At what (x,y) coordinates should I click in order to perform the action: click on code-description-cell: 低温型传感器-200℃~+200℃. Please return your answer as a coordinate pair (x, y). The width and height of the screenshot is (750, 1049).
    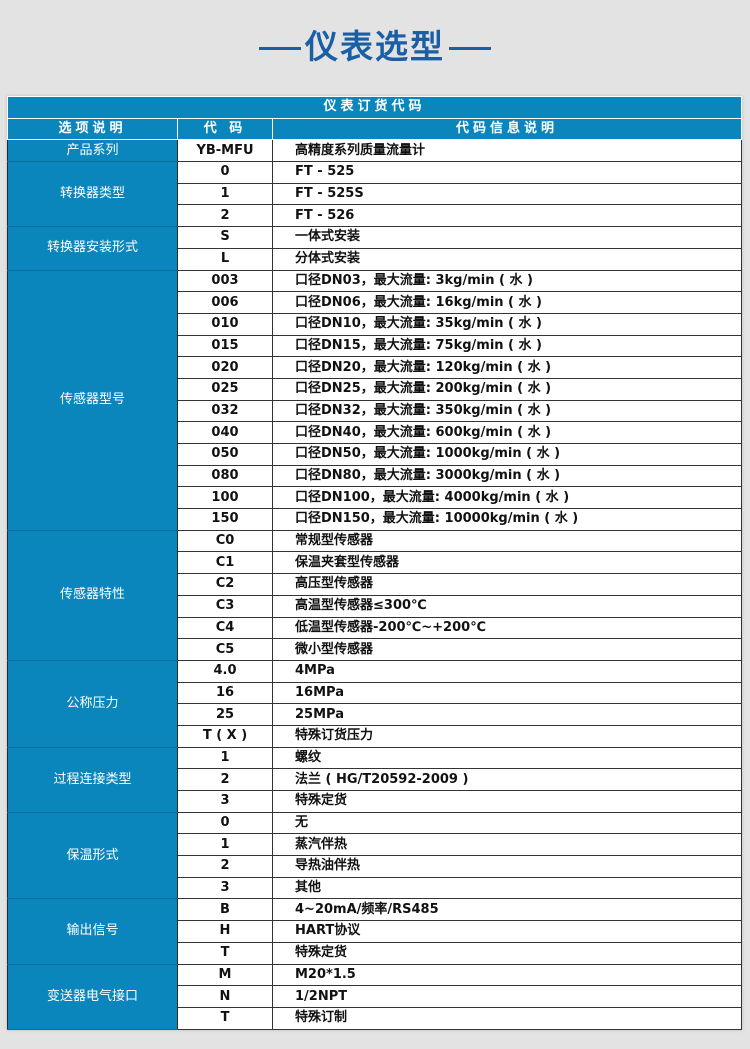
    Looking at the image, I should click on (507, 628).